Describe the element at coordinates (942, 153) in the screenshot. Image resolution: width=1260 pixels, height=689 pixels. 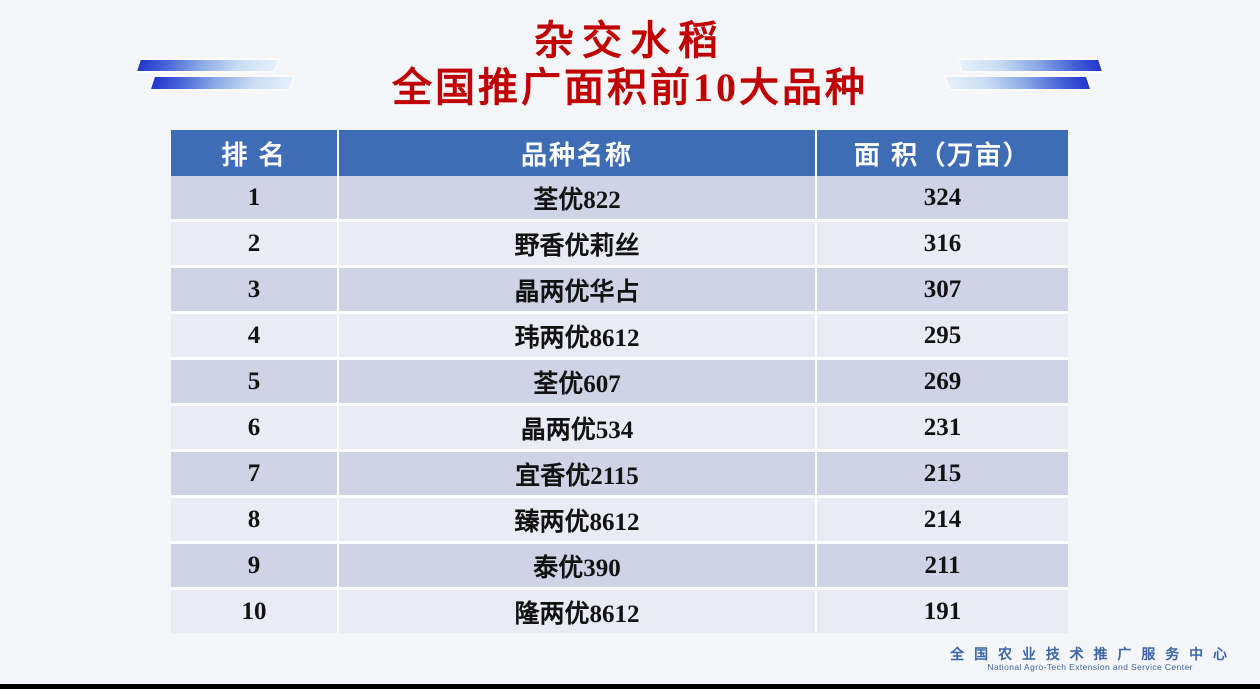
I see `header-area: 面 积（万亩）` at that location.